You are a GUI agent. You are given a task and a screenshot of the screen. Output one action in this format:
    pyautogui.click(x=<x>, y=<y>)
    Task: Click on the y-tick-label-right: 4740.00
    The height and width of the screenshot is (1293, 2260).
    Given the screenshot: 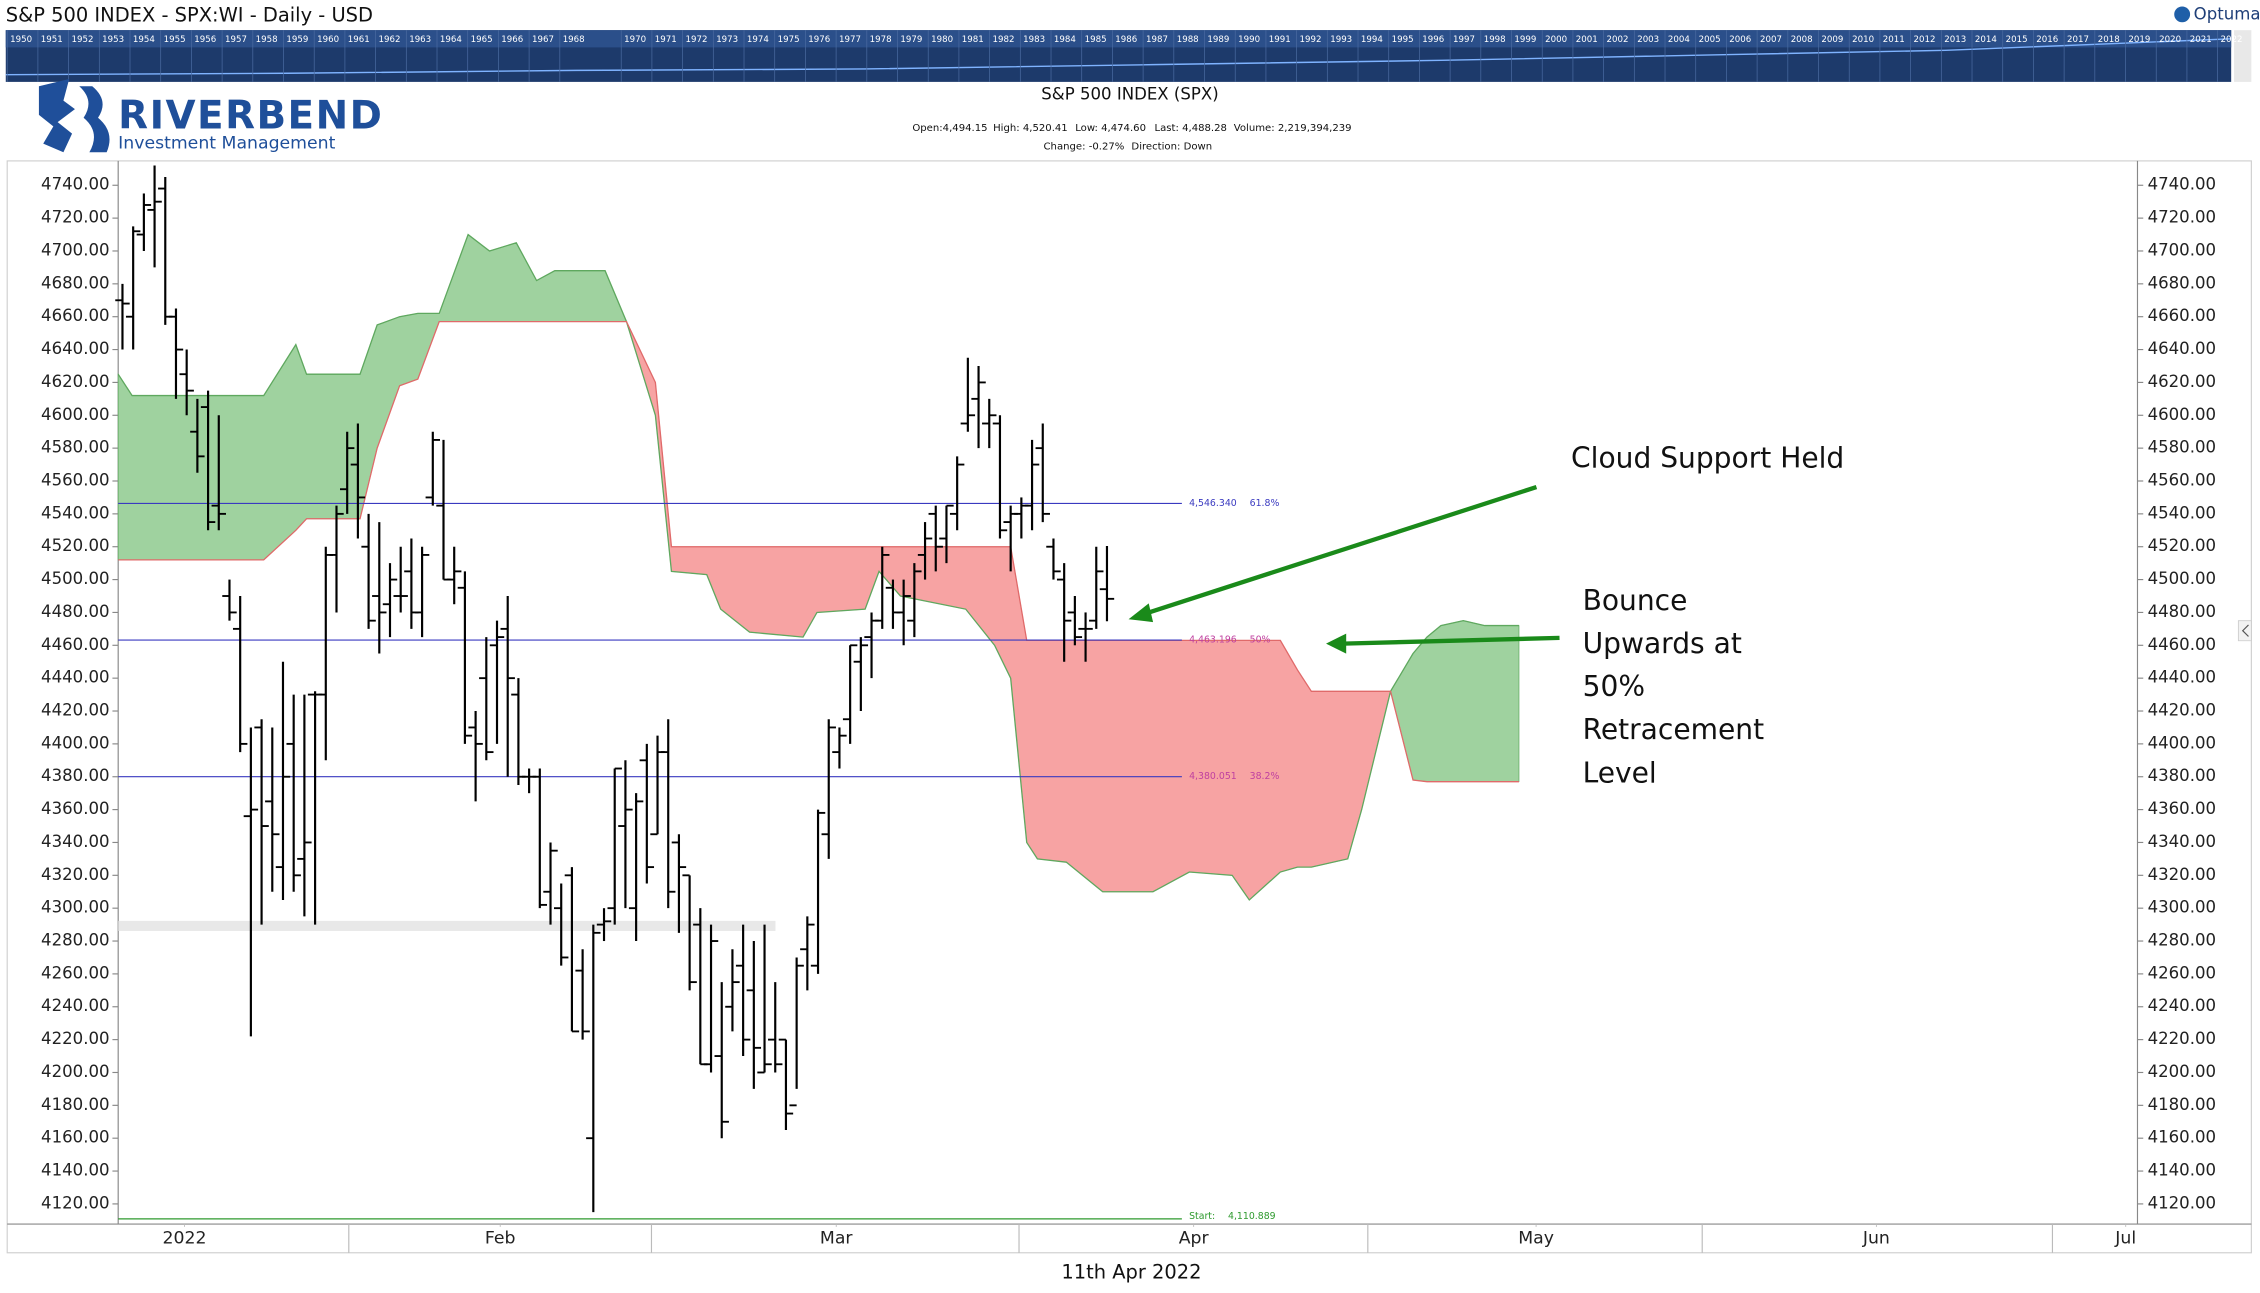 What is the action you would take?
    pyautogui.click(x=2182, y=184)
    